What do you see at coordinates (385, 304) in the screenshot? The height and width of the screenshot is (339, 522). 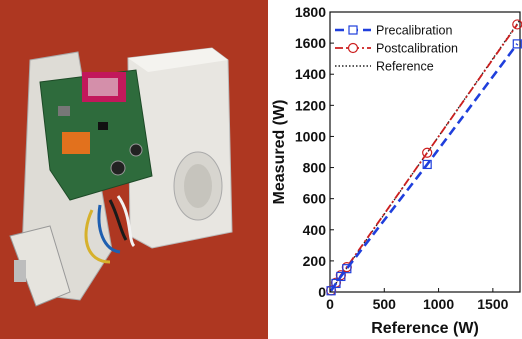 I see `x-tick-label: 500` at bounding box center [385, 304].